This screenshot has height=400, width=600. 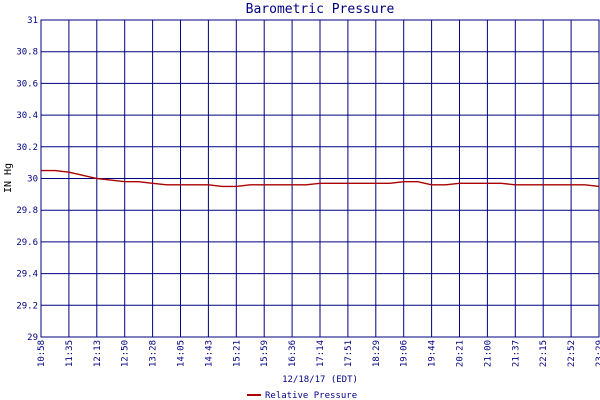 I want to click on x-tick-label: 15:59, so click(x=265, y=353).